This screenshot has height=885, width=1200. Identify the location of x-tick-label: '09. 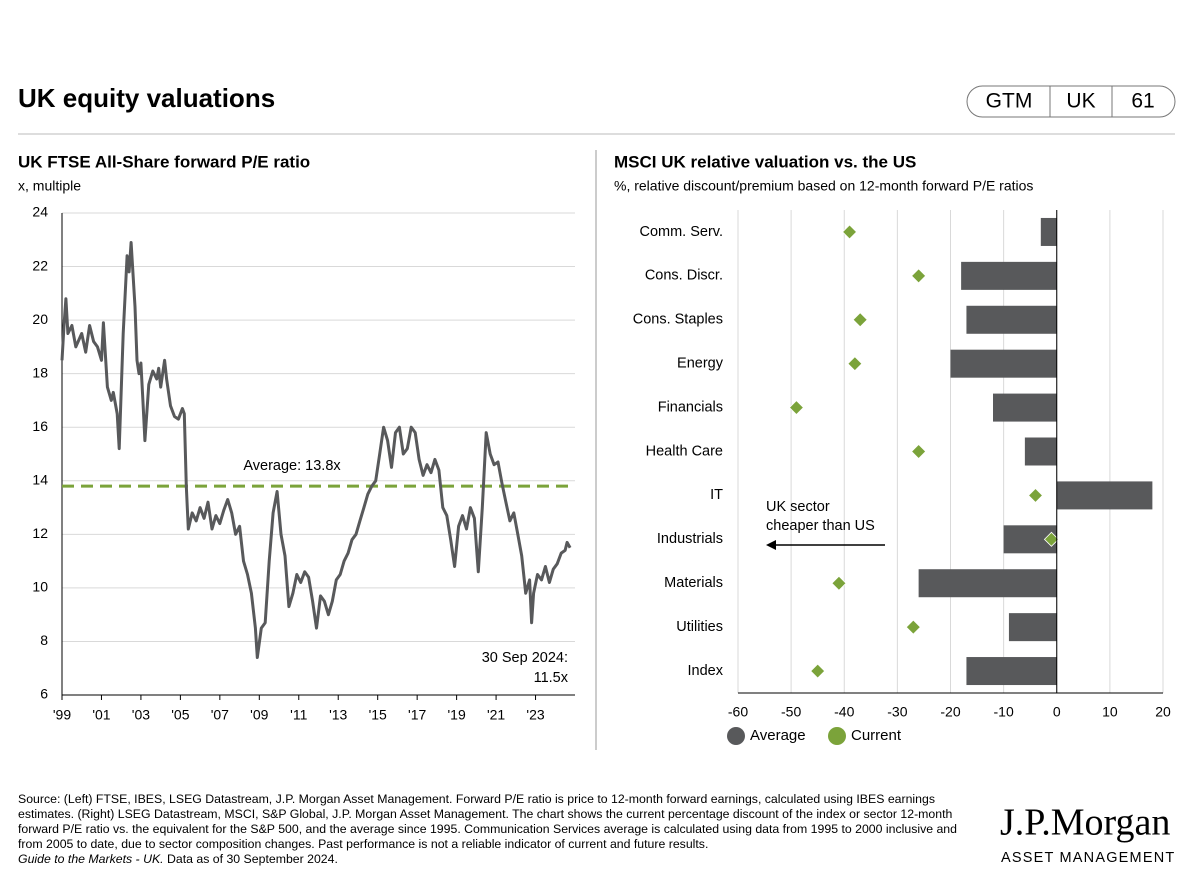
(259, 715).